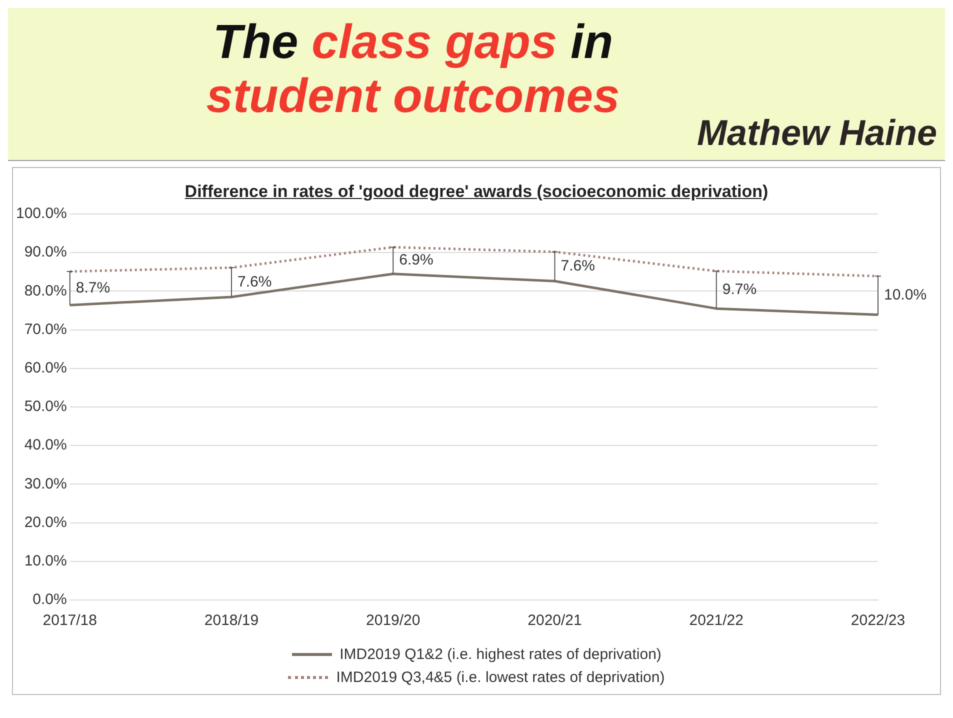 This screenshot has height=718, width=953. What do you see at coordinates (45, 291) in the screenshot?
I see `y-tick-label: 80.0%` at bounding box center [45, 291].